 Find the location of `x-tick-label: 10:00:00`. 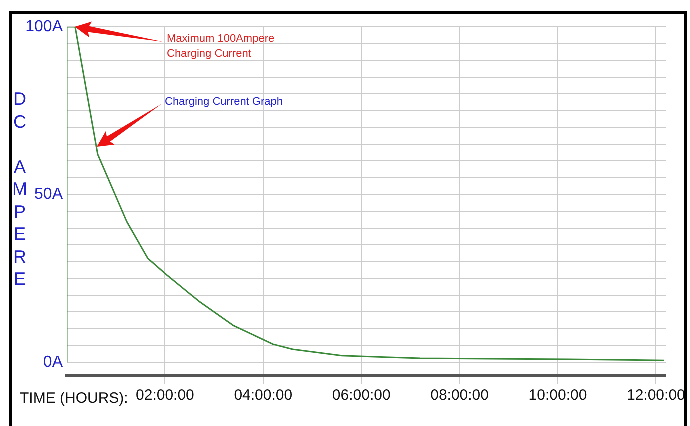

x-tick-label: 10:00:00 is located at coordinates (558, 395).